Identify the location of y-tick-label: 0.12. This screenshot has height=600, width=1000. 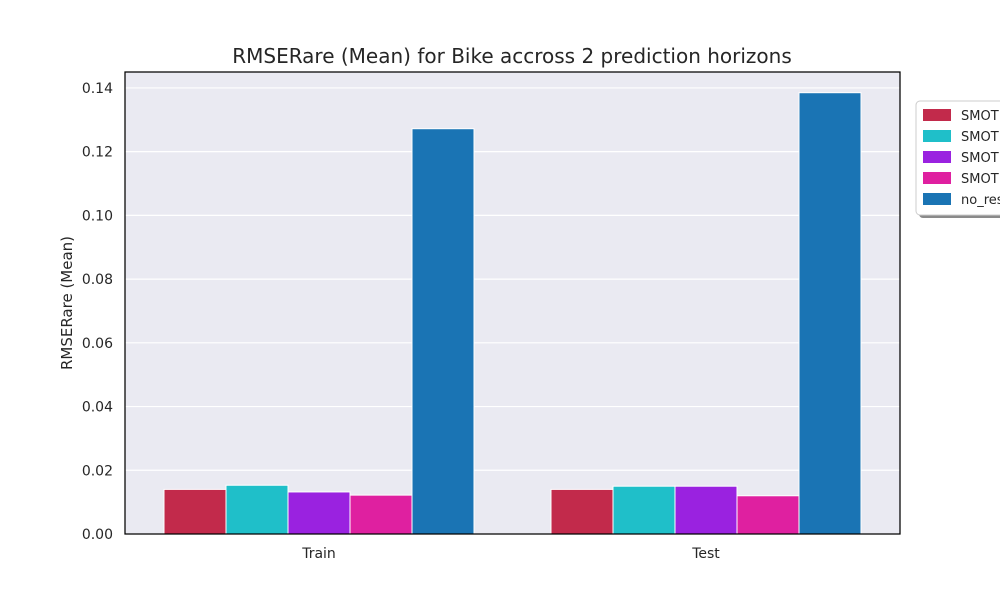
(97, 153).